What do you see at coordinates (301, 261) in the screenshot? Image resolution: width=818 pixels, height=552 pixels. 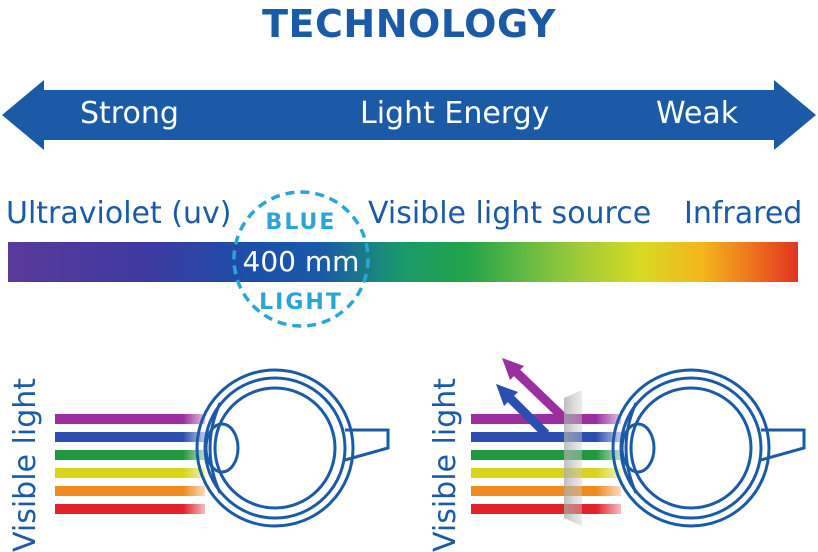 I see `wavelength-label: 400 mm` at bounding box center [301, 261].